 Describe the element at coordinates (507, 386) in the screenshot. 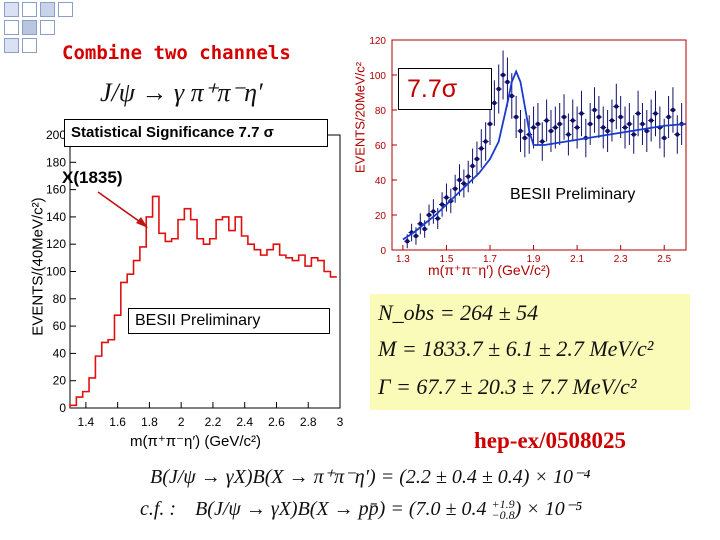

I see `width-formula: Γ = 67.7 ± 20.3 ± 7.7 MeV/c²` at that location.